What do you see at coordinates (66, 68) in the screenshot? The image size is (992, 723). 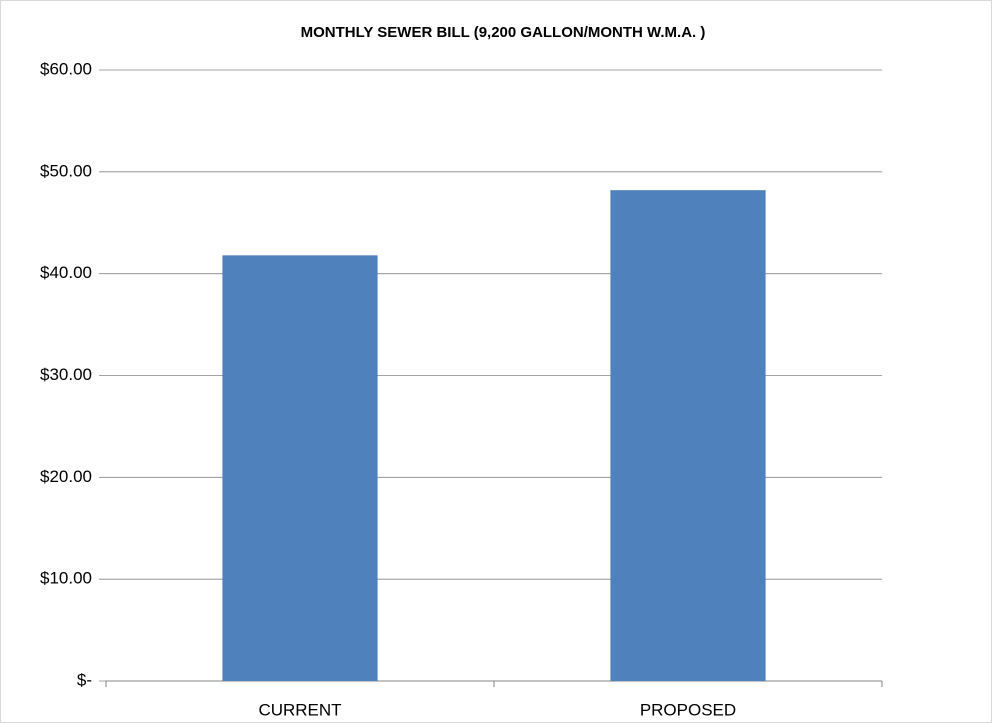 I see `y-tick-label: $60.00` at bounding box center [66, 68].